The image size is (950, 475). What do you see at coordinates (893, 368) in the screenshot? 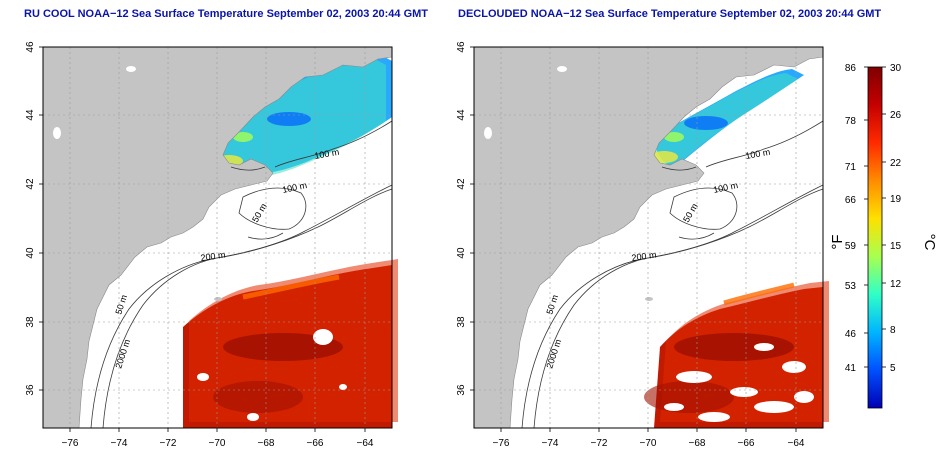
I see `colorbar-c-tick-label: 5` at bounding box center [893, 368].